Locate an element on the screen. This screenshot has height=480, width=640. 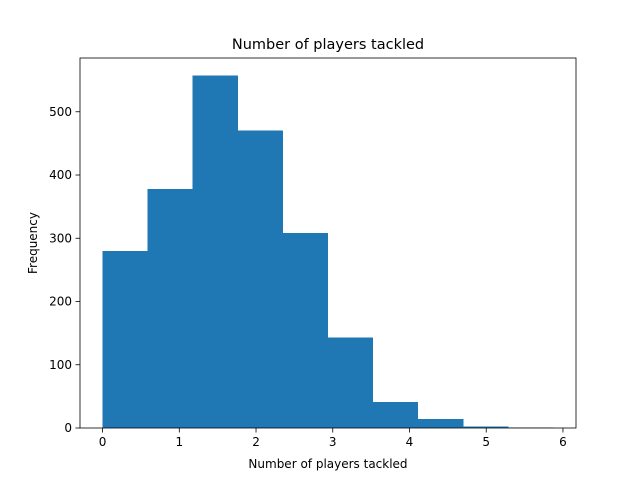
x-tick-label-0: 0 is located at coordinates (103, 442).